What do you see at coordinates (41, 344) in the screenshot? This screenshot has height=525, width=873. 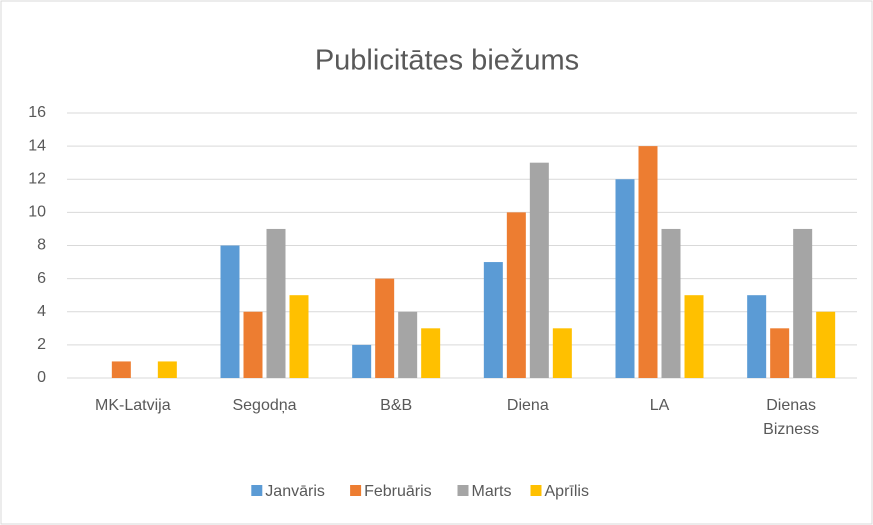 I see `y-tick-label: 2` at bounding box center [41, 344].